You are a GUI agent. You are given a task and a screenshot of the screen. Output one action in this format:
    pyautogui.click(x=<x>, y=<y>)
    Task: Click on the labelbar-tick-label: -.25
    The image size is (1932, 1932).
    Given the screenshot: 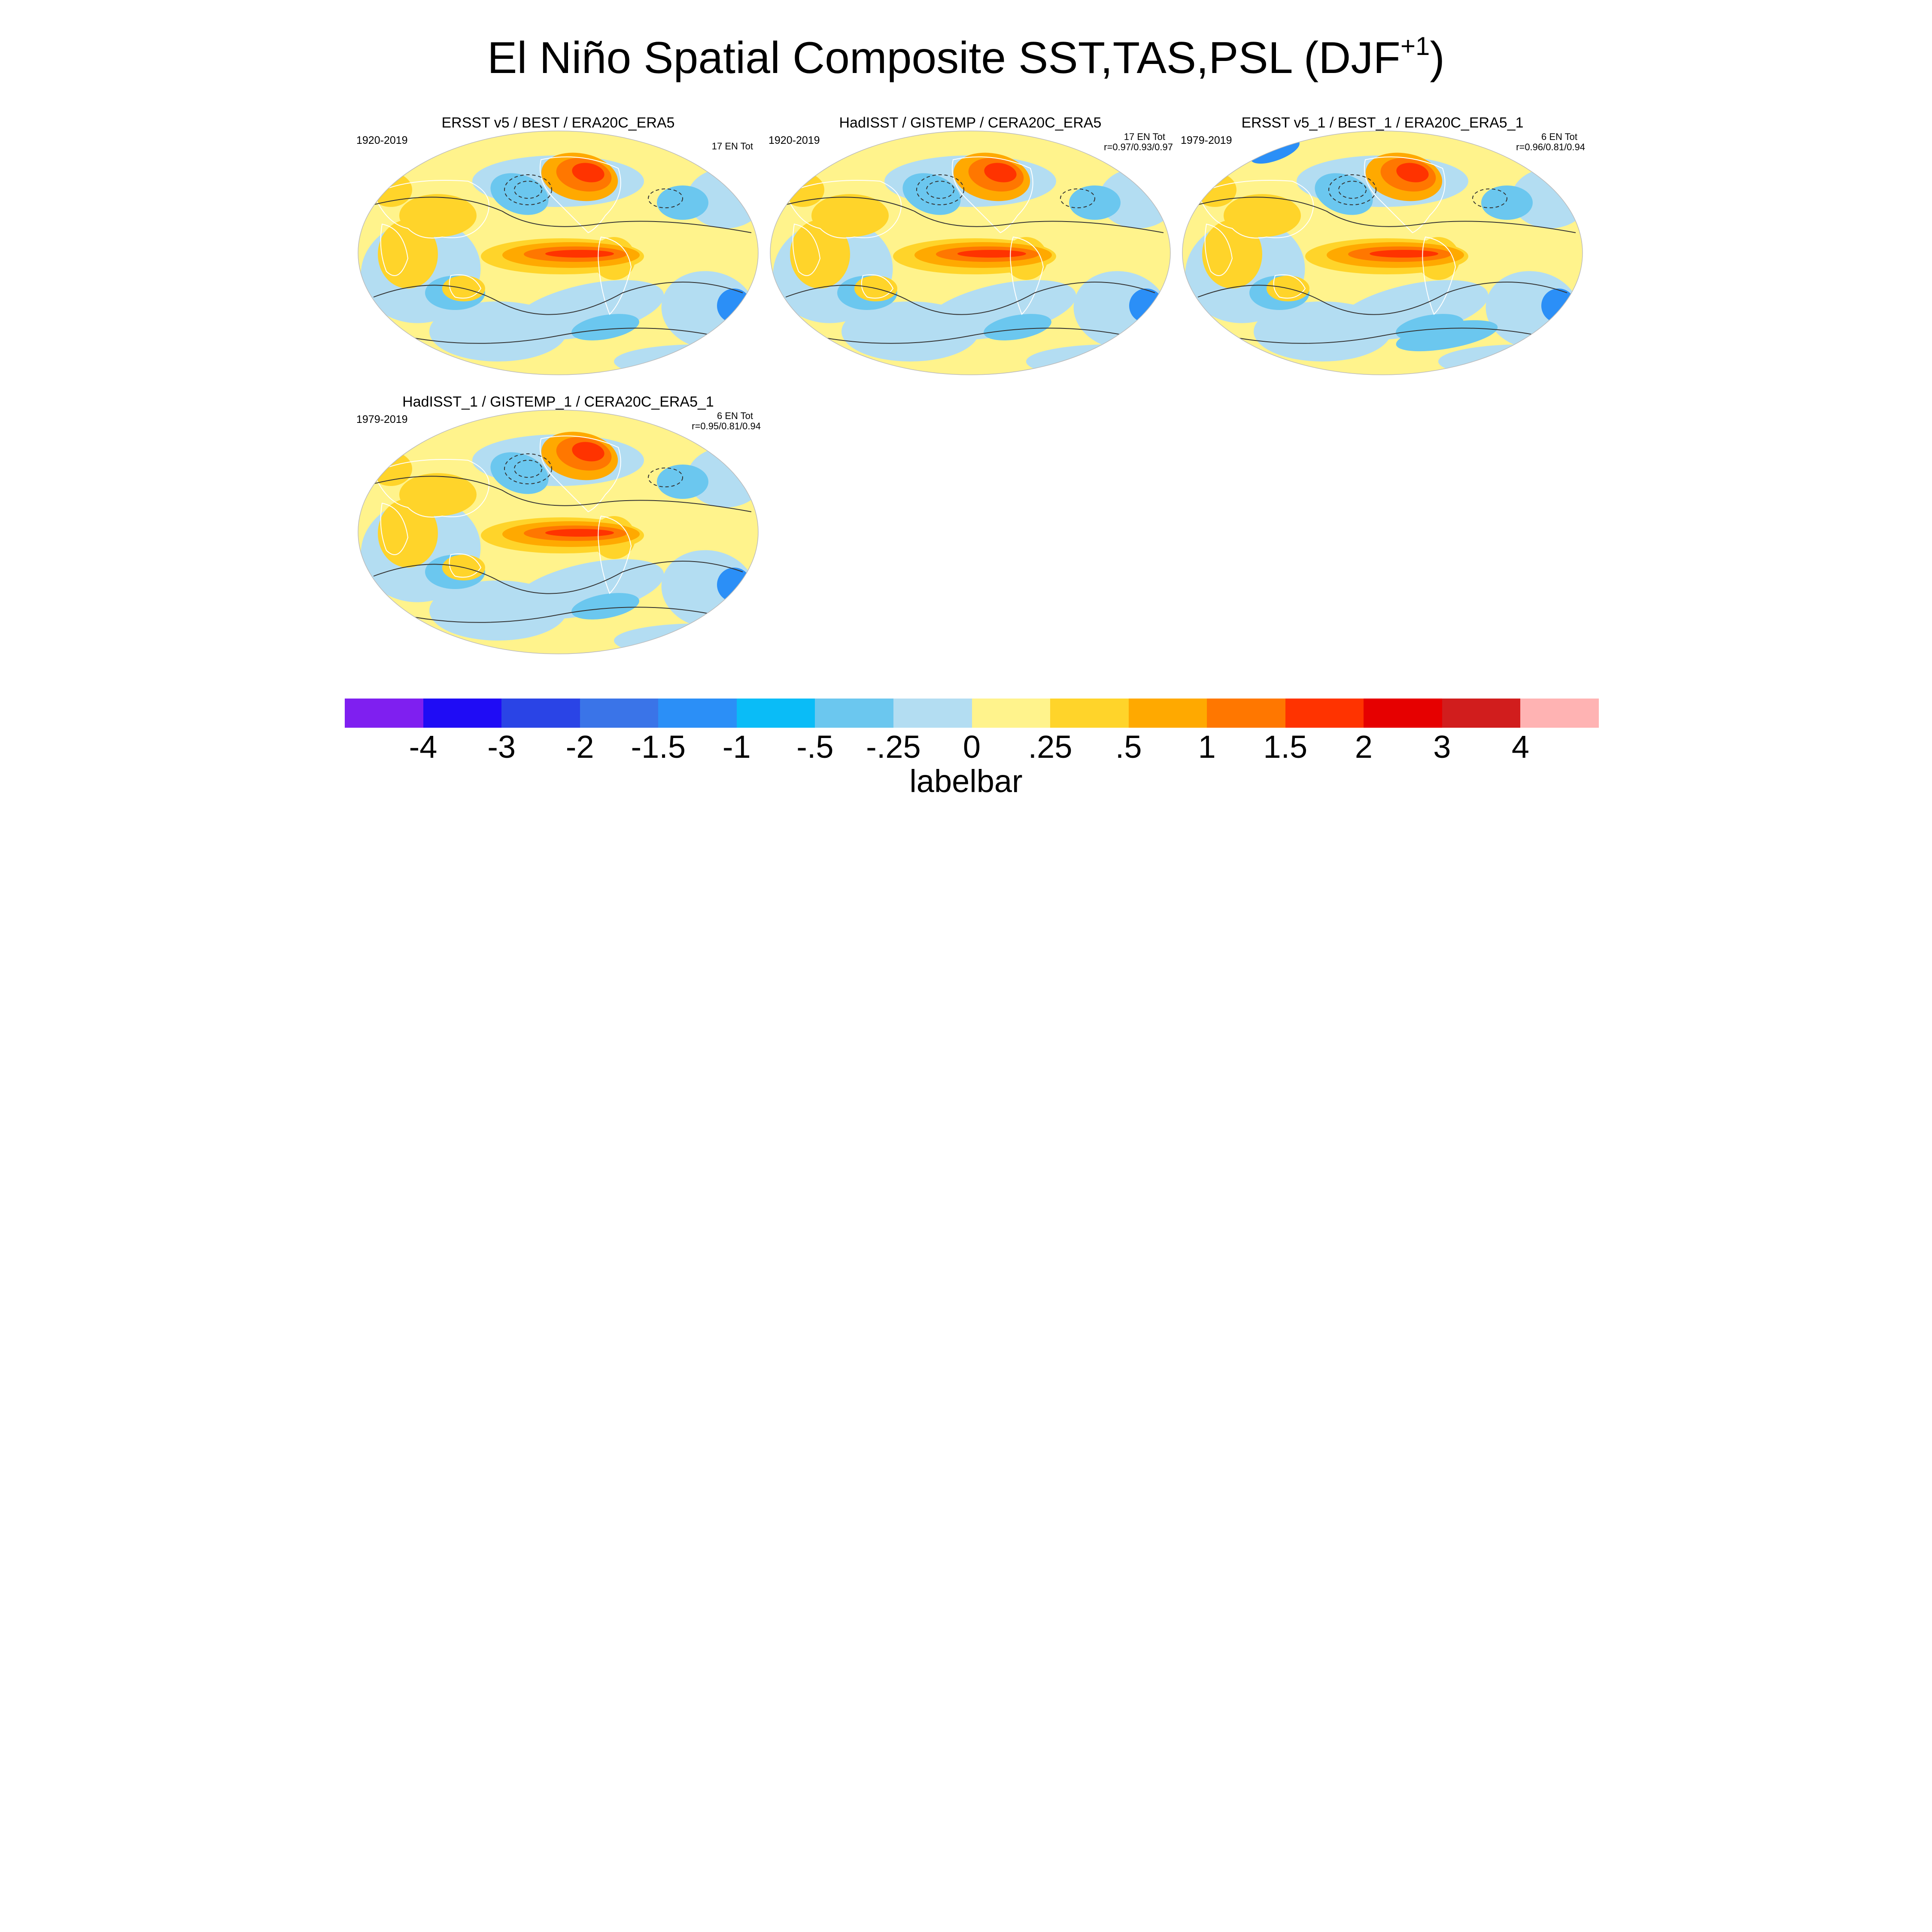 What is the action you would take?
    pyautogui.click(x=893, y=747)
    